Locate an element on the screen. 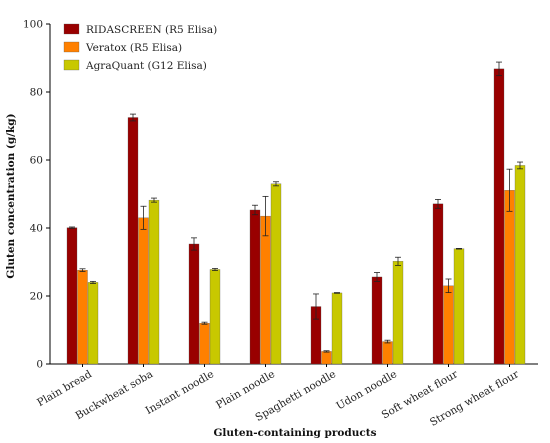 The image size is (550, 443). legend-label: Veratox (R5 Elisa) is located at coordinates (133, 48).